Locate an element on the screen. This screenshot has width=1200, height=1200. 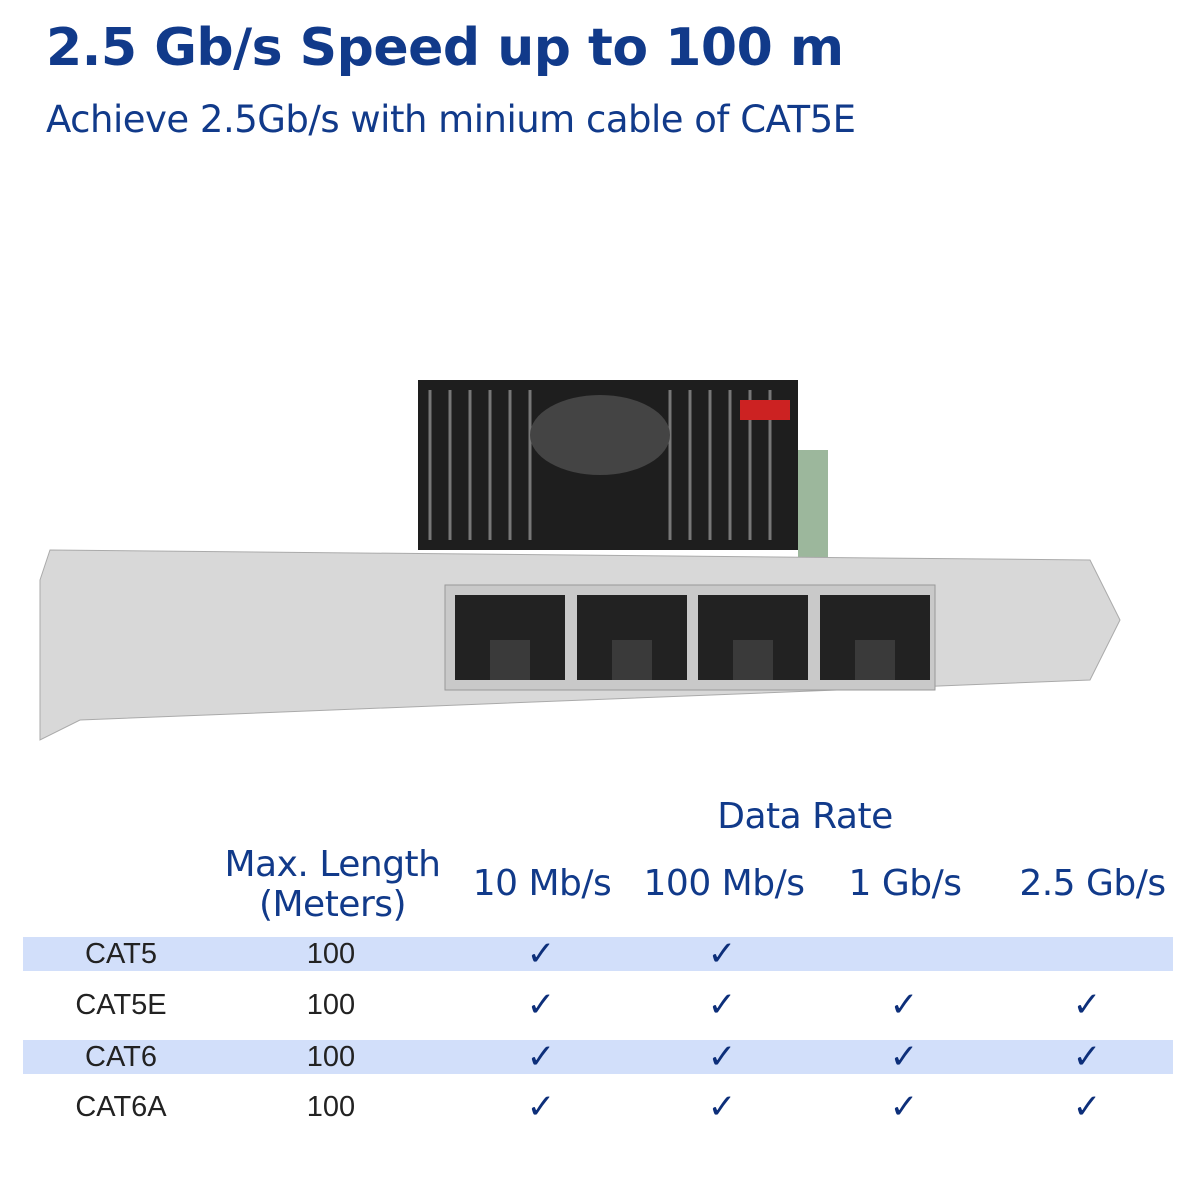
cable-type: CAT6A is located at coordinates (121, 1107).